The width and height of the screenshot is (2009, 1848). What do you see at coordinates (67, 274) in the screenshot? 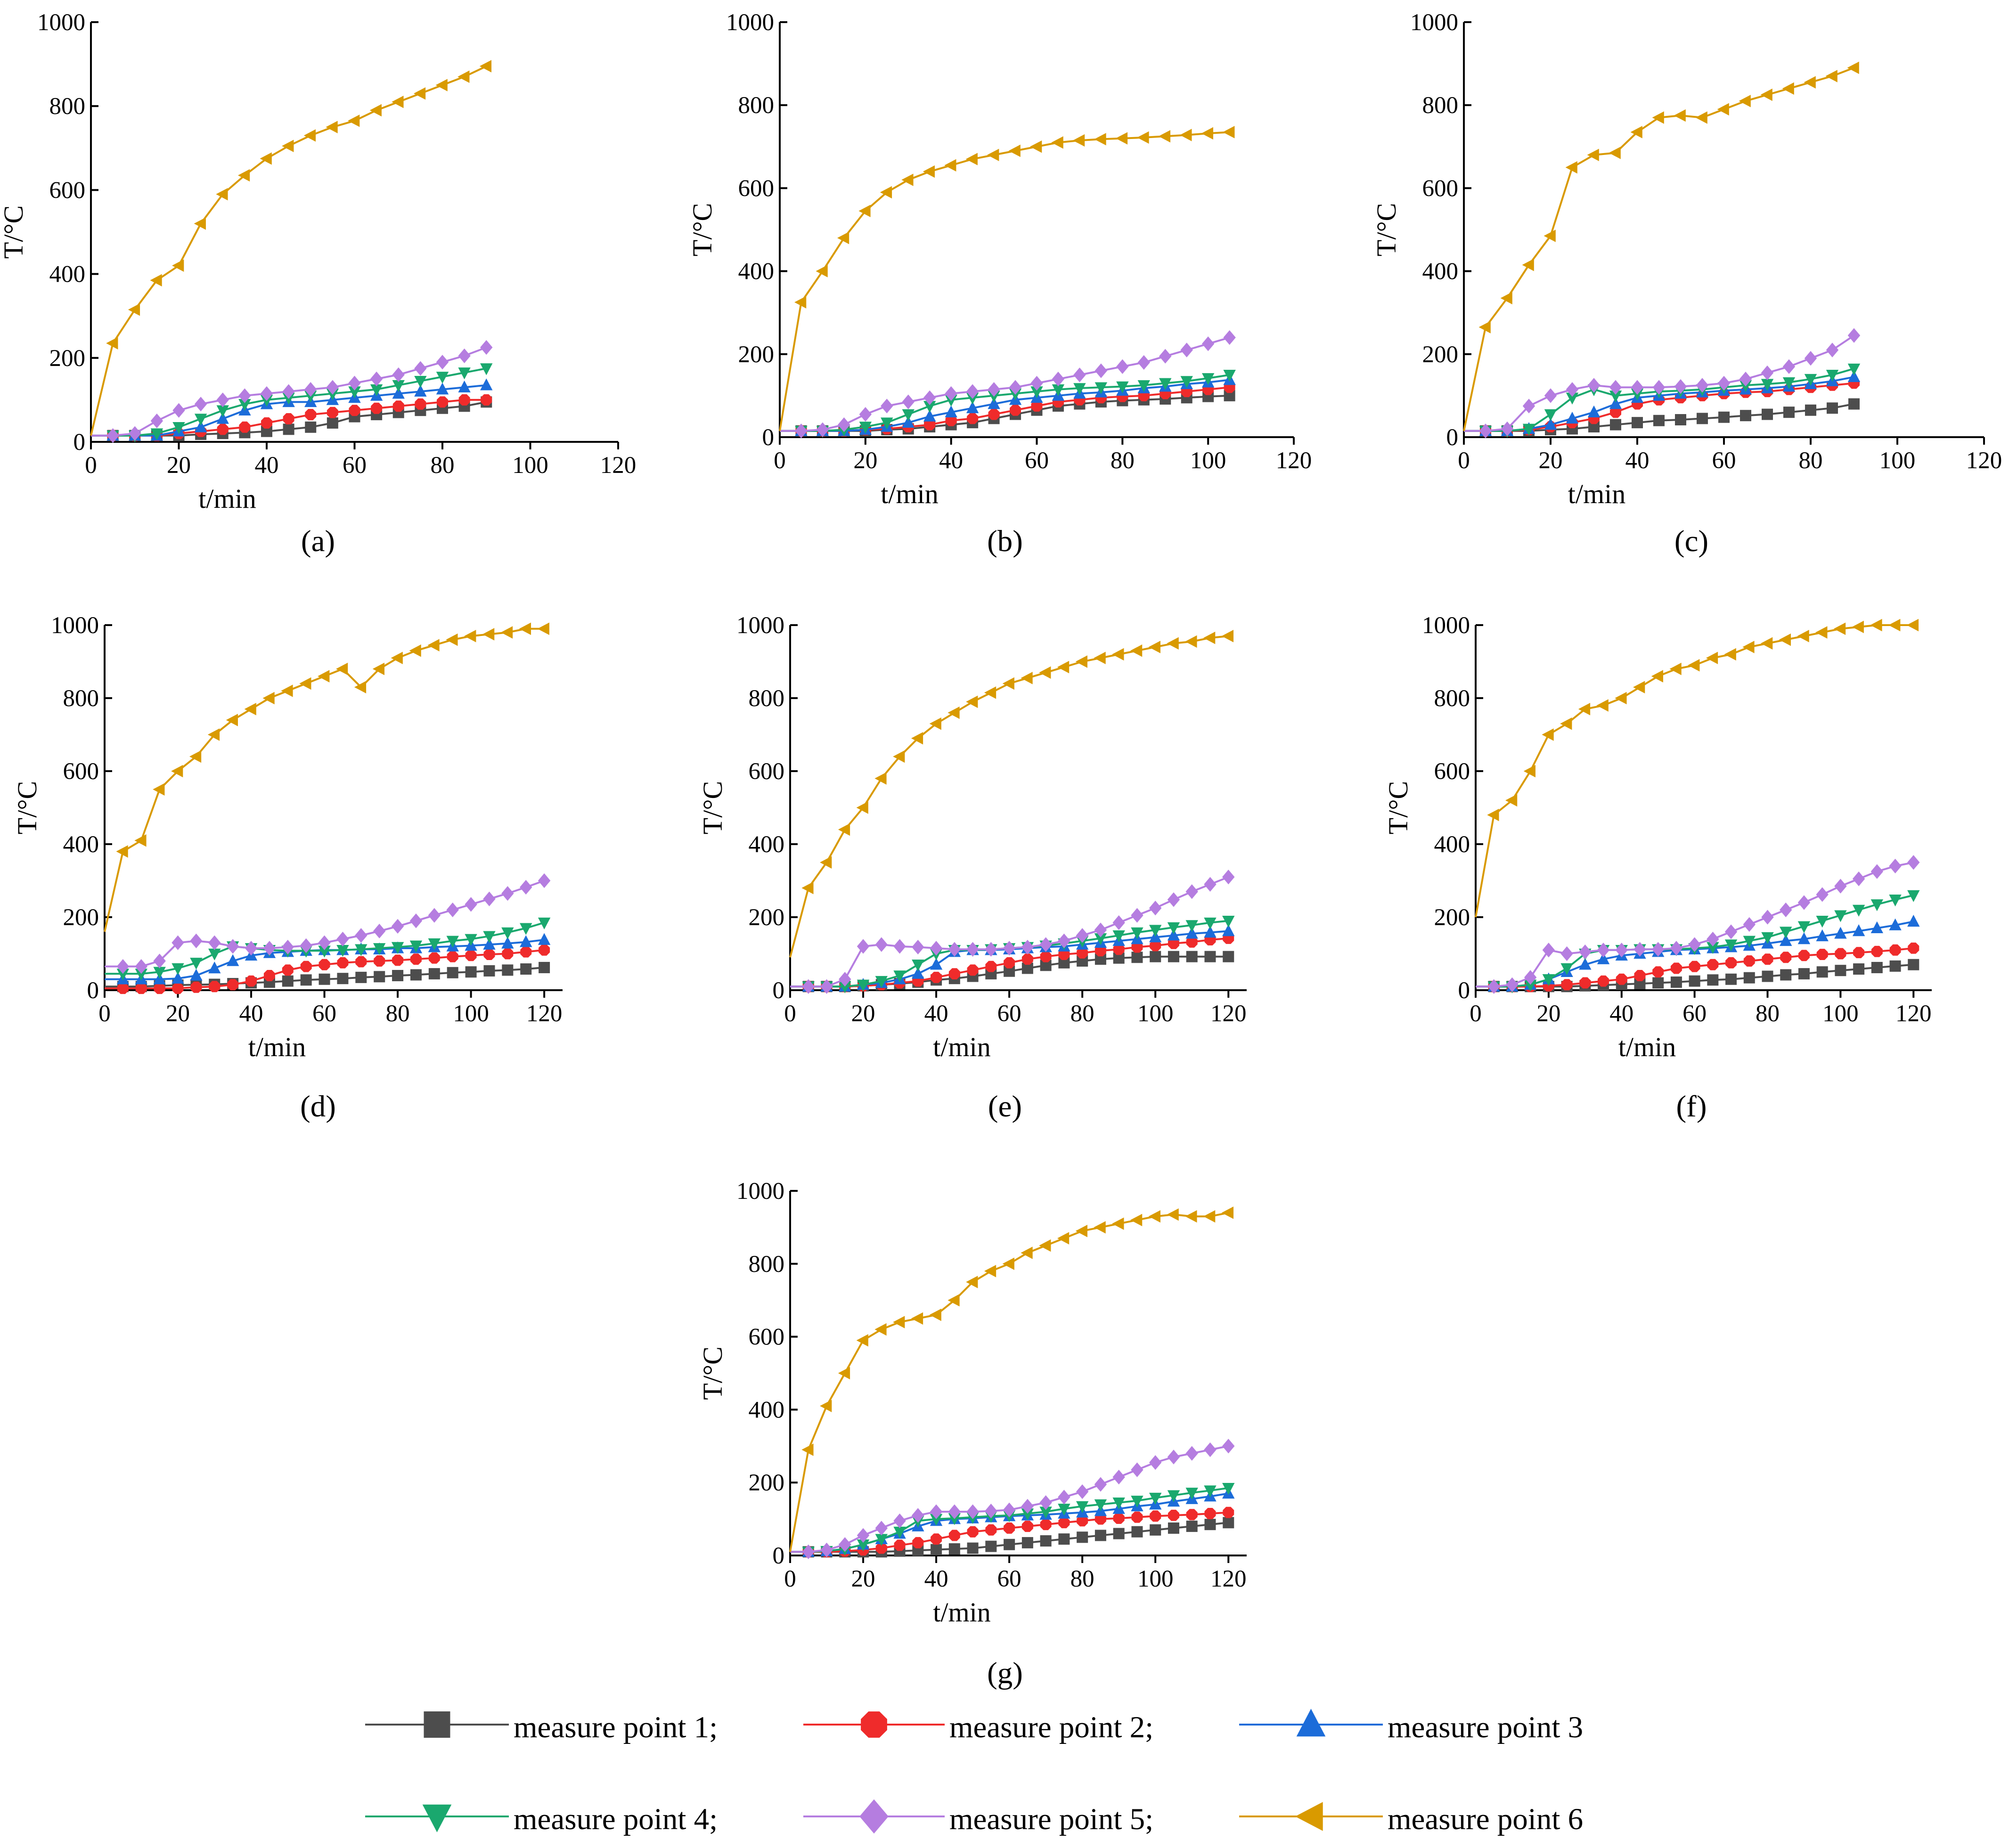
I see `y-tick-label: 400` at bounding box center [67, 274].